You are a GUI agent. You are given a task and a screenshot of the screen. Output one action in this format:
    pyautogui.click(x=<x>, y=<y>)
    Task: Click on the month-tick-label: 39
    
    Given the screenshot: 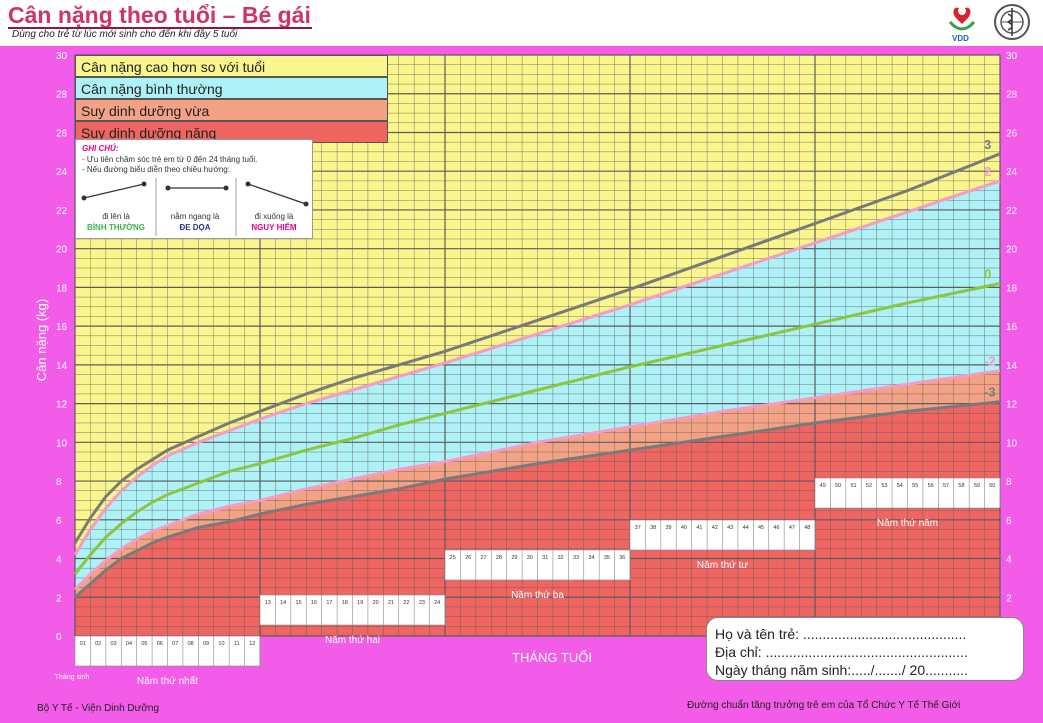 What is the action you would take?
    pyautogui.click(x=668, y=528)
    